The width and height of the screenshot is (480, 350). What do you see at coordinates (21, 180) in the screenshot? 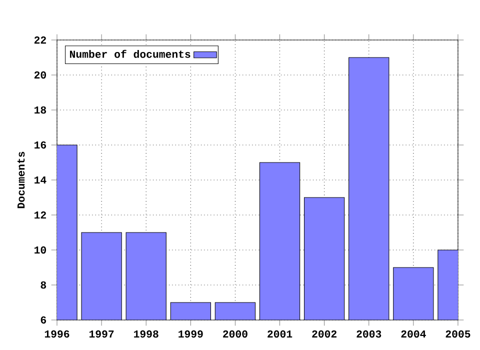
I see `y-axis-title: Documents` at bounding box center [21, 180].